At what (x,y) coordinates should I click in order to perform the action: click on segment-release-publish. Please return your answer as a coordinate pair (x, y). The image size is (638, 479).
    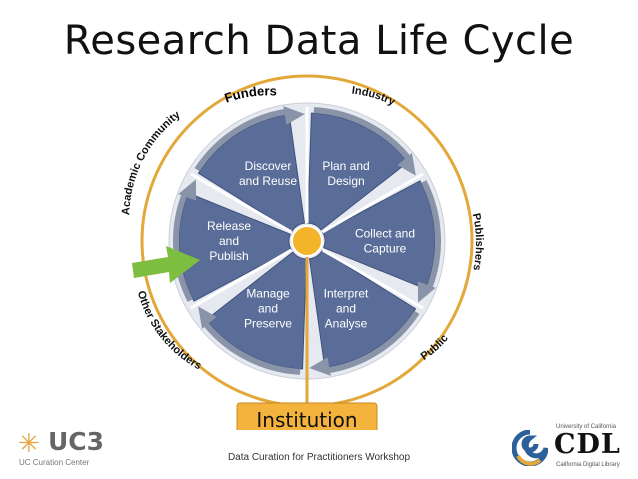
    Looking at the image, I should click on (235, 247).